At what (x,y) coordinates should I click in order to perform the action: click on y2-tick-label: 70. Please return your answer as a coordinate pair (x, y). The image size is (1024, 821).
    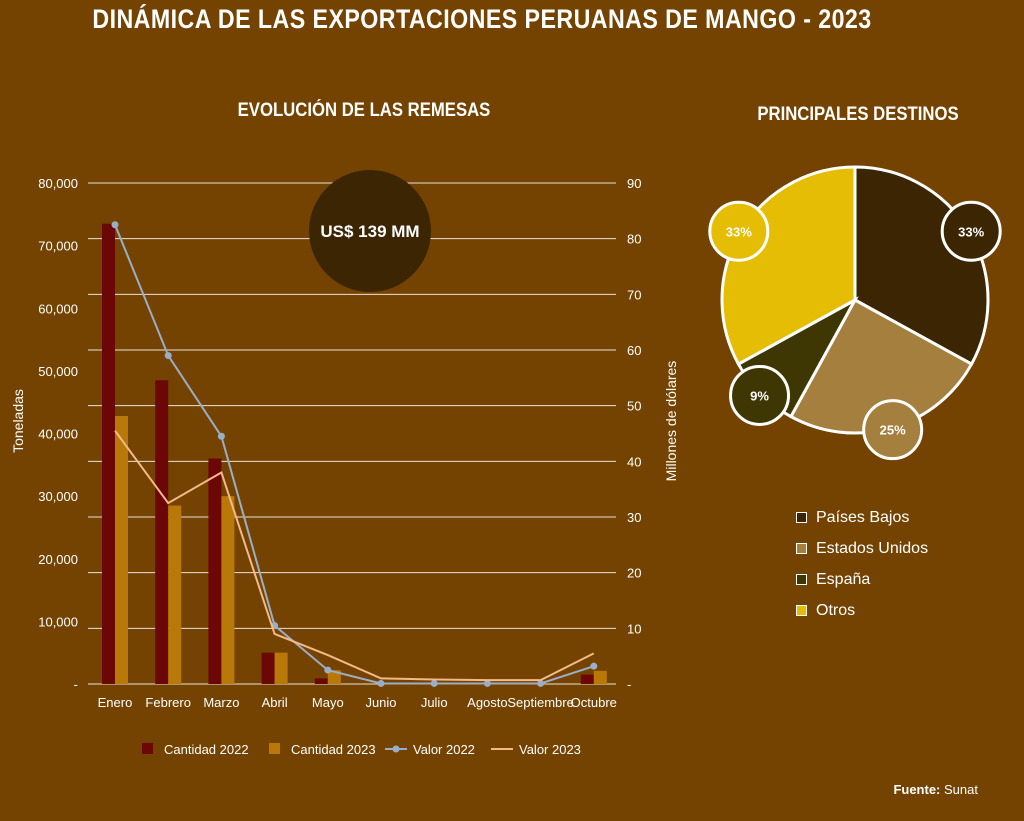
    Looking at the image, I should click on (634, 294).